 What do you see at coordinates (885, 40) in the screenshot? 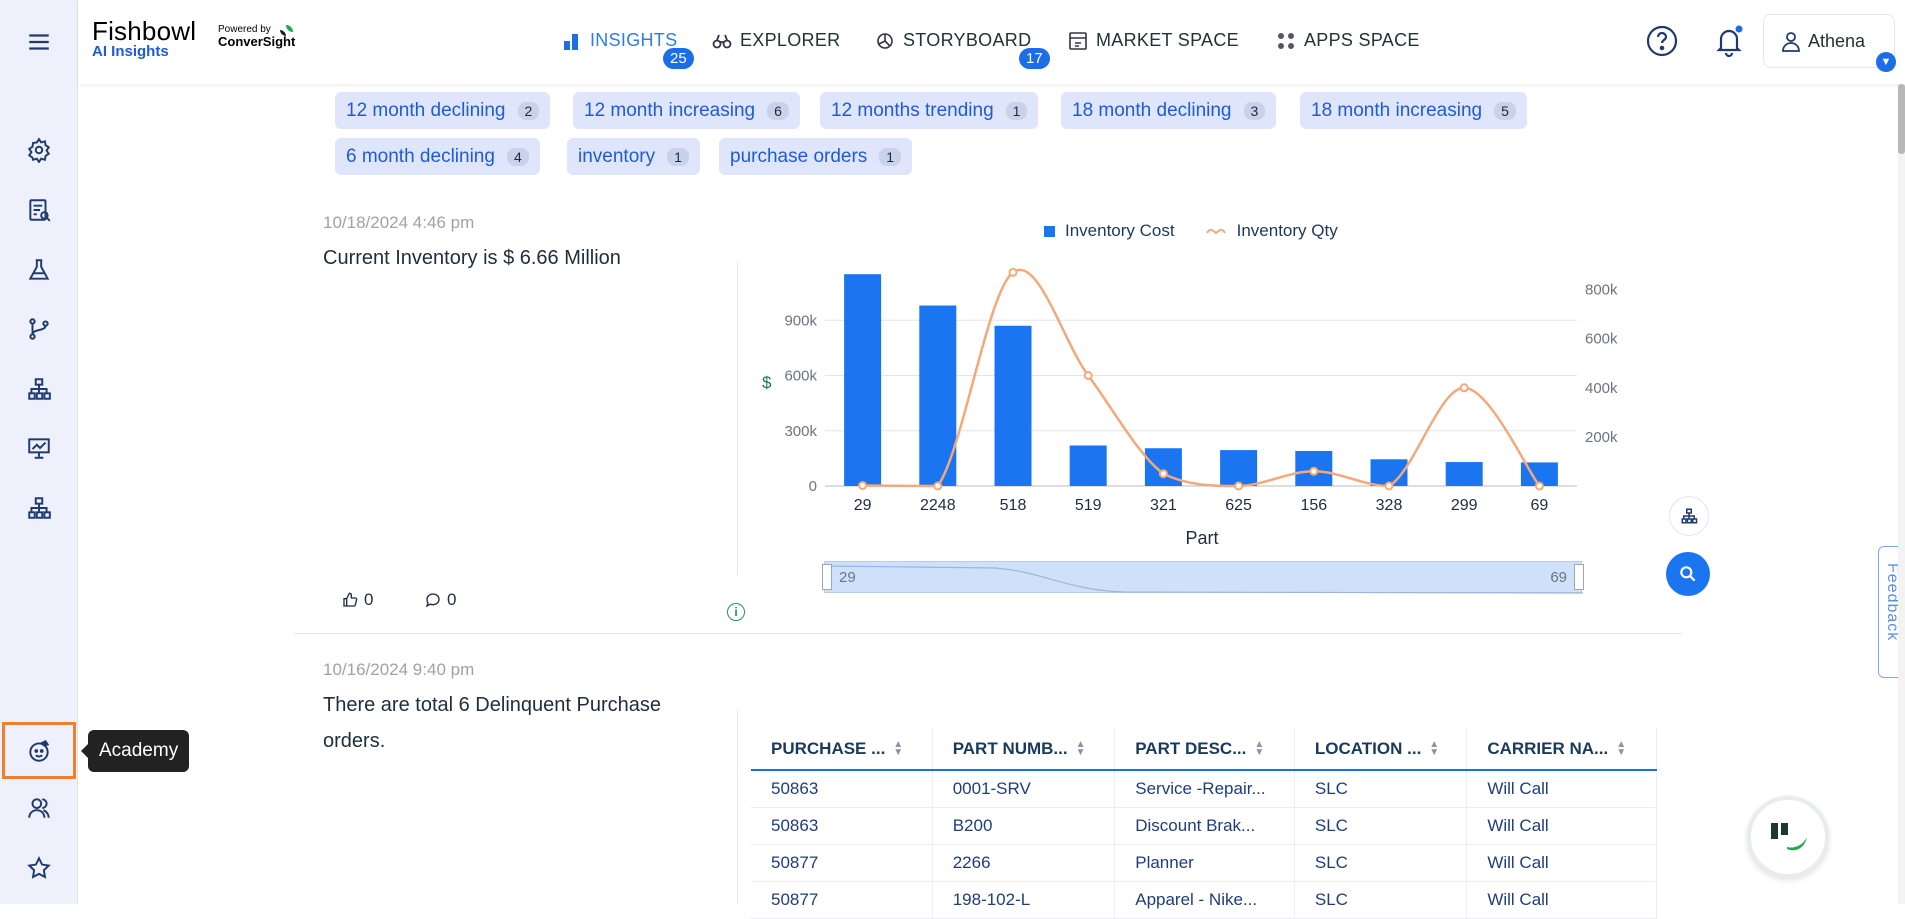
I see `pie-icon` at bounding box center [885, 40].